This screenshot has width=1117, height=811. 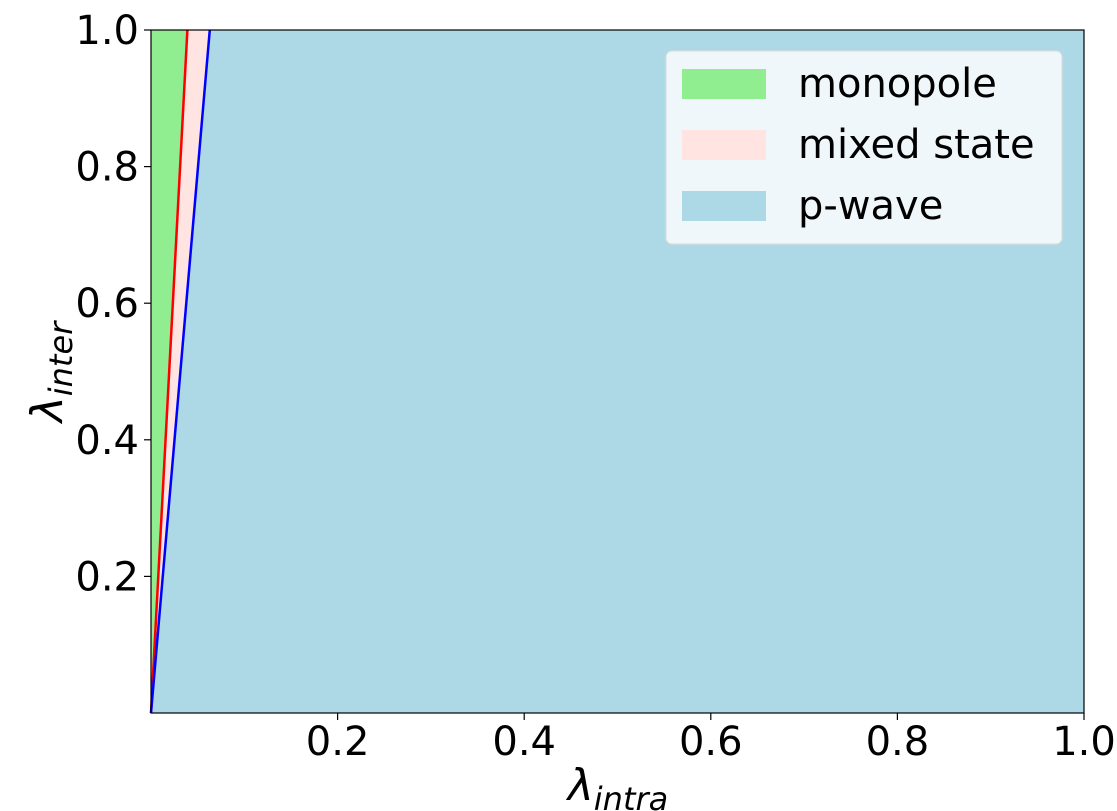 I want to click on y-tick-label: 0.8, so click(x=107, y=168).